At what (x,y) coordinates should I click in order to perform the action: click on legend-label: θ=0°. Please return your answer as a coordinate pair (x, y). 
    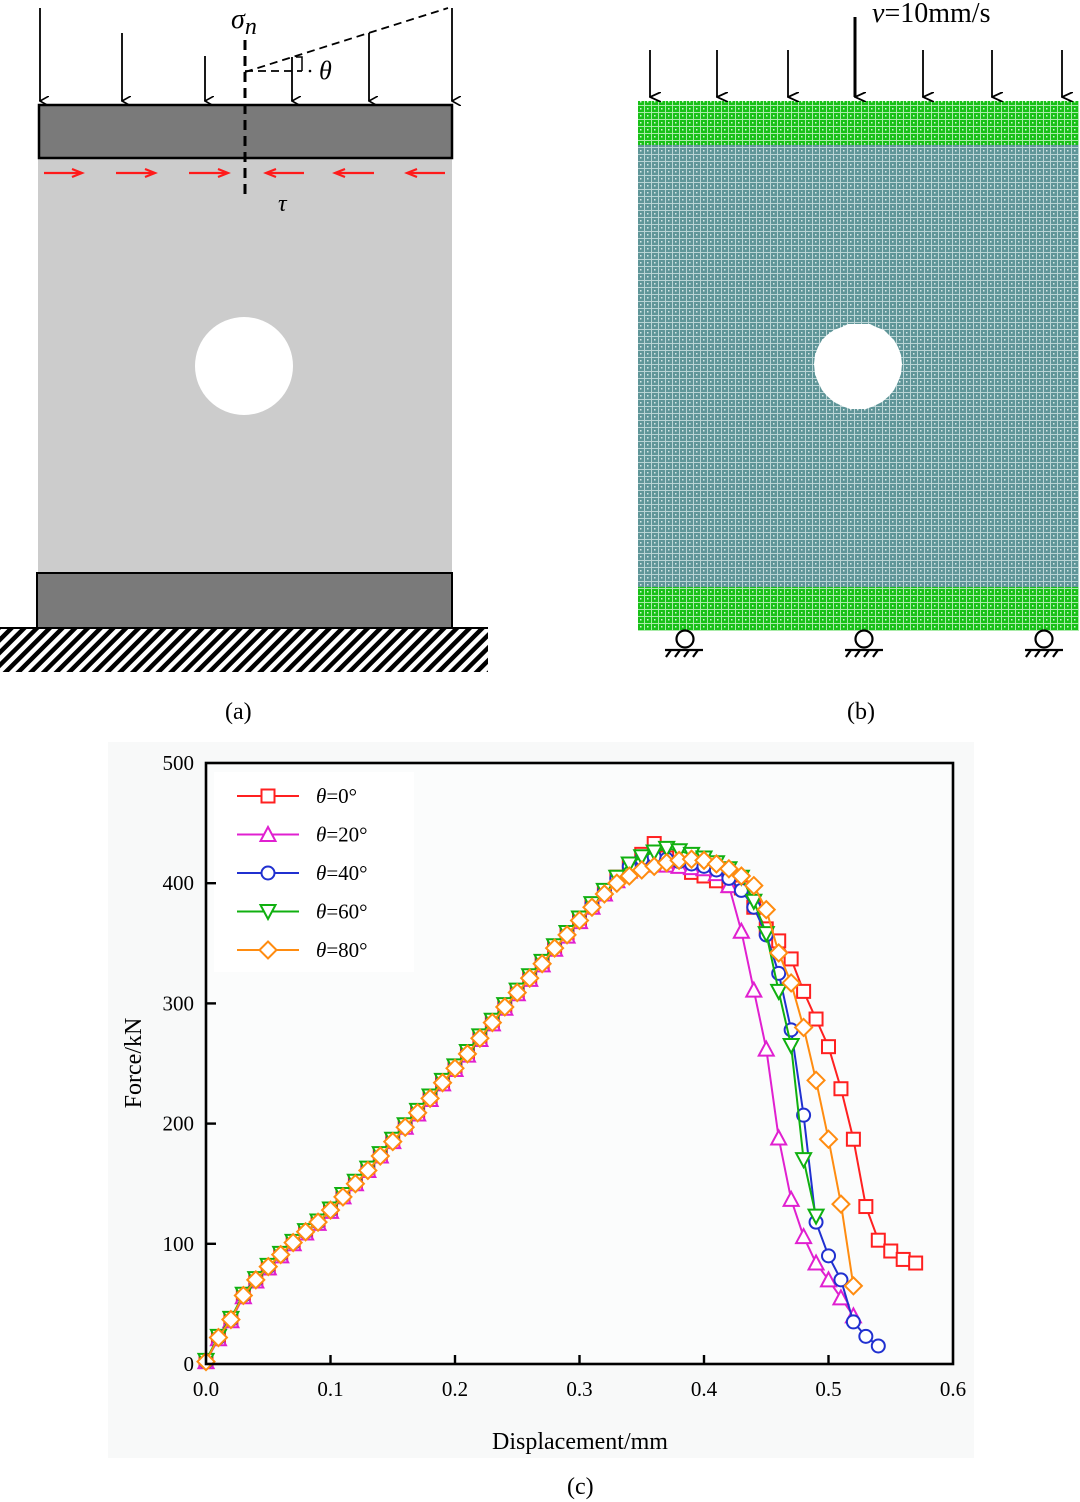
    Looking at the image, I should click on (336, 796).